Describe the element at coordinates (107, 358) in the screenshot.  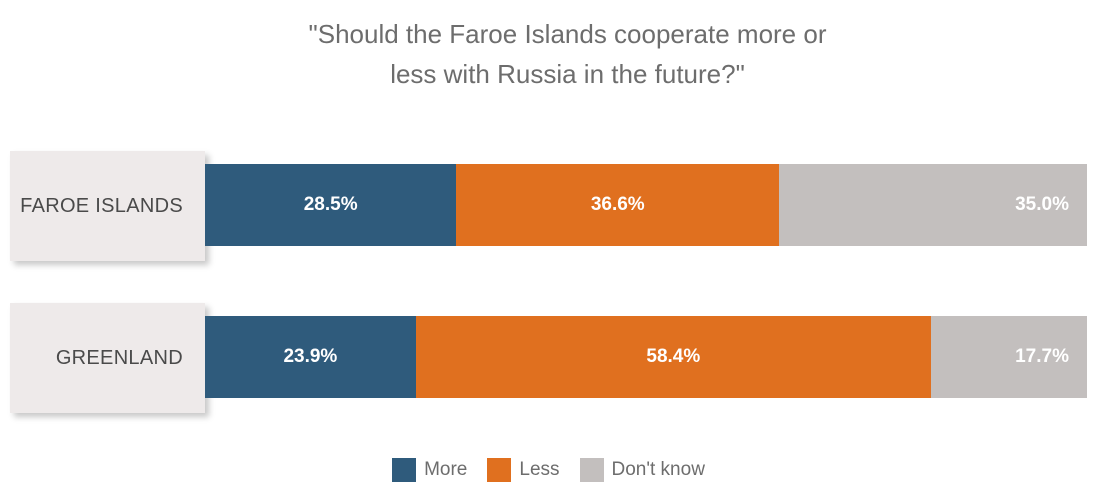
I see `category-label: GREENLAND` at that location.